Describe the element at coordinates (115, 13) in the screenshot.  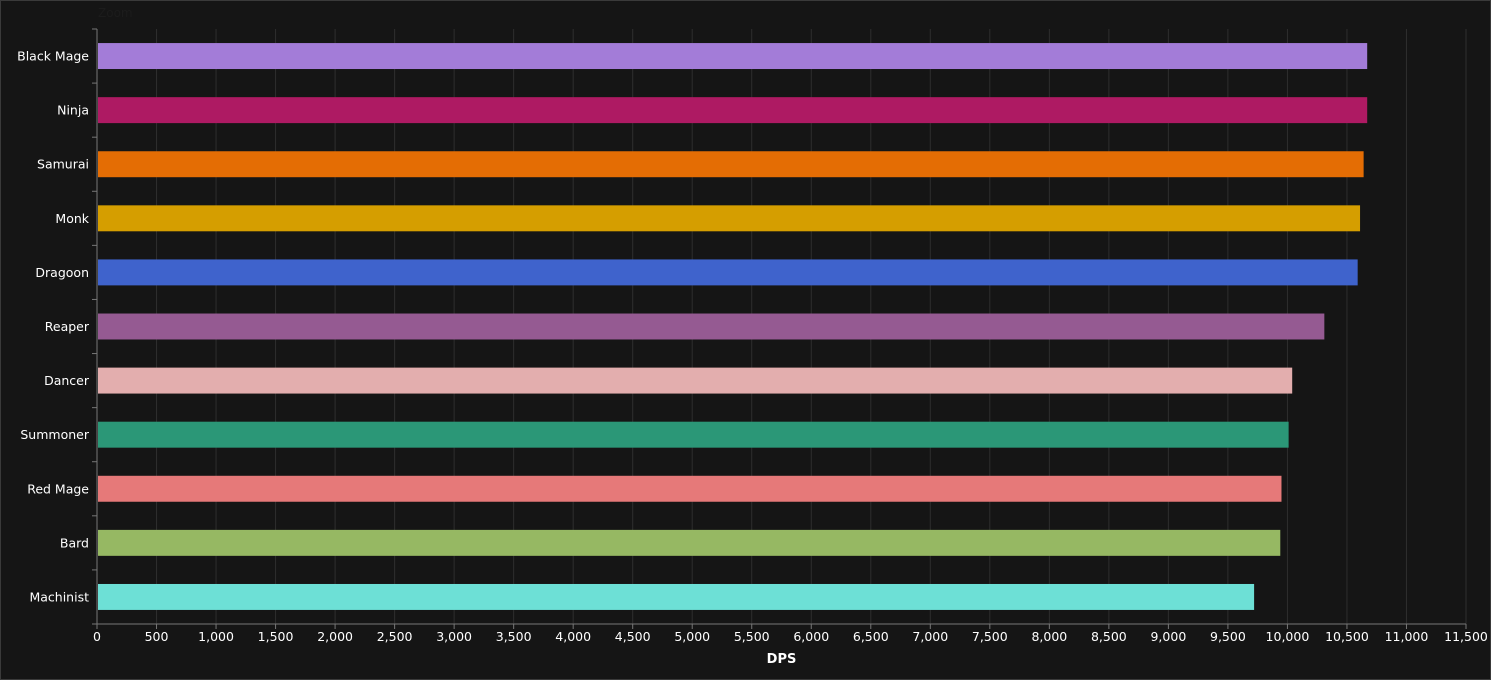
I see `zoom-button: Zoom` at that location.